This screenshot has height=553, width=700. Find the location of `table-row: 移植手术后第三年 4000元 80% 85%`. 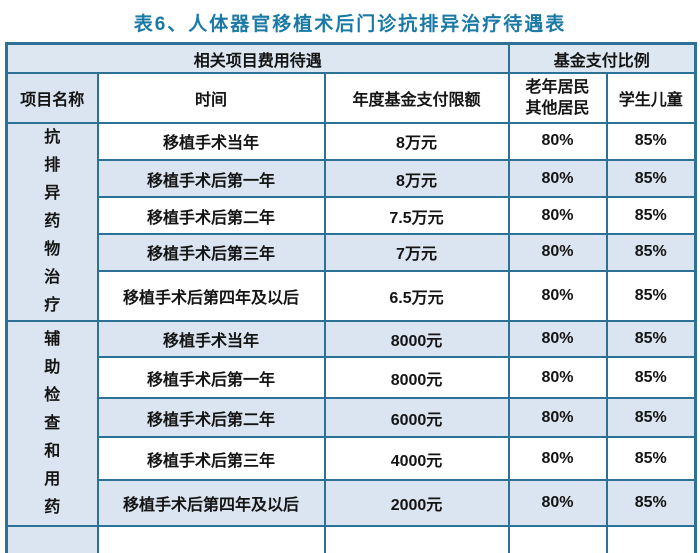

table-row: 移植手术后第三年 4000元 80% 85% is located at coordinates (352, 458).